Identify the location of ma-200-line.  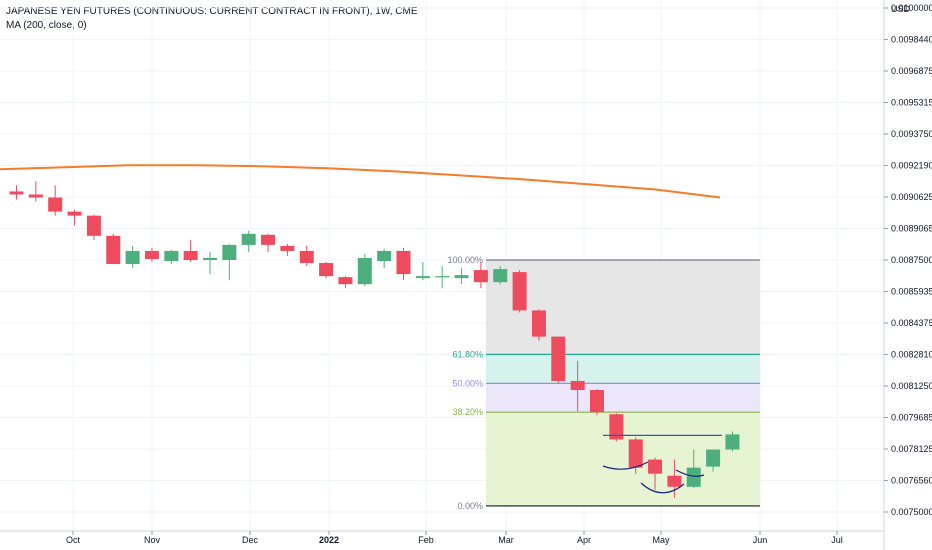
(360, 181).